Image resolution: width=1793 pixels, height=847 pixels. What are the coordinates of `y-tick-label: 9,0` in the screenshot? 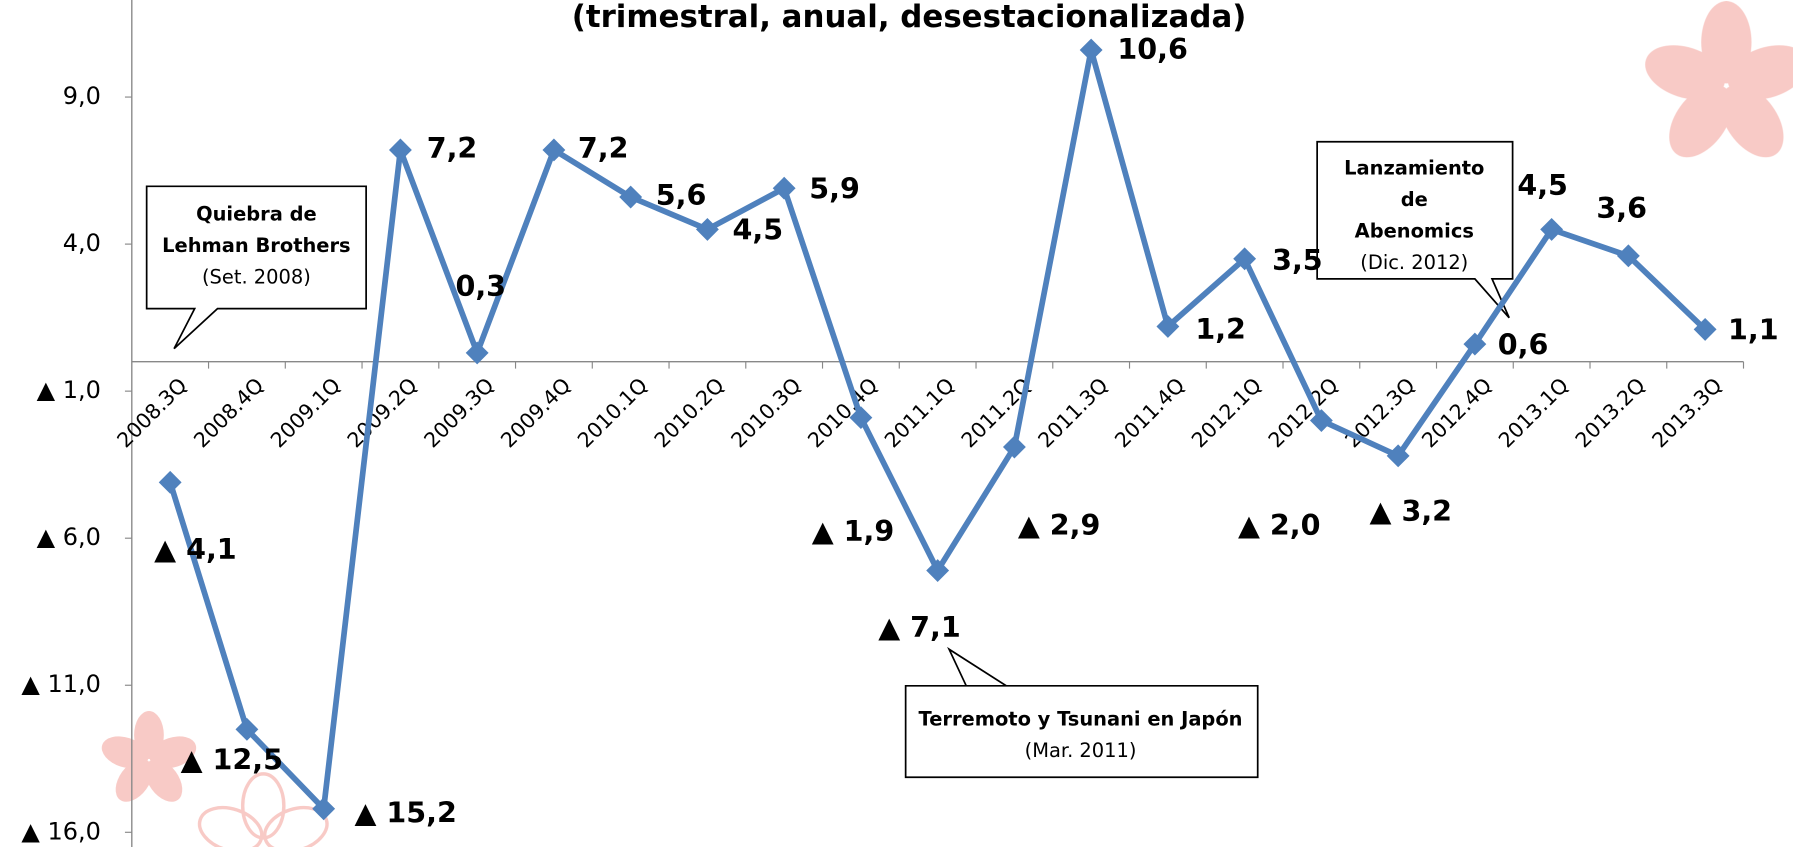 It's located at (82, 96).